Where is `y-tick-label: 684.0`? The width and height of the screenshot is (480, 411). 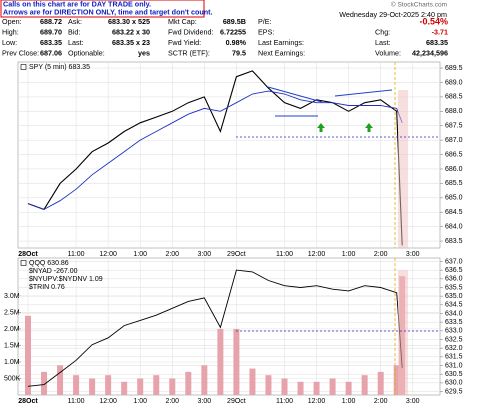
y-tick-label: 684.0 is located at coordinates (454, 227).